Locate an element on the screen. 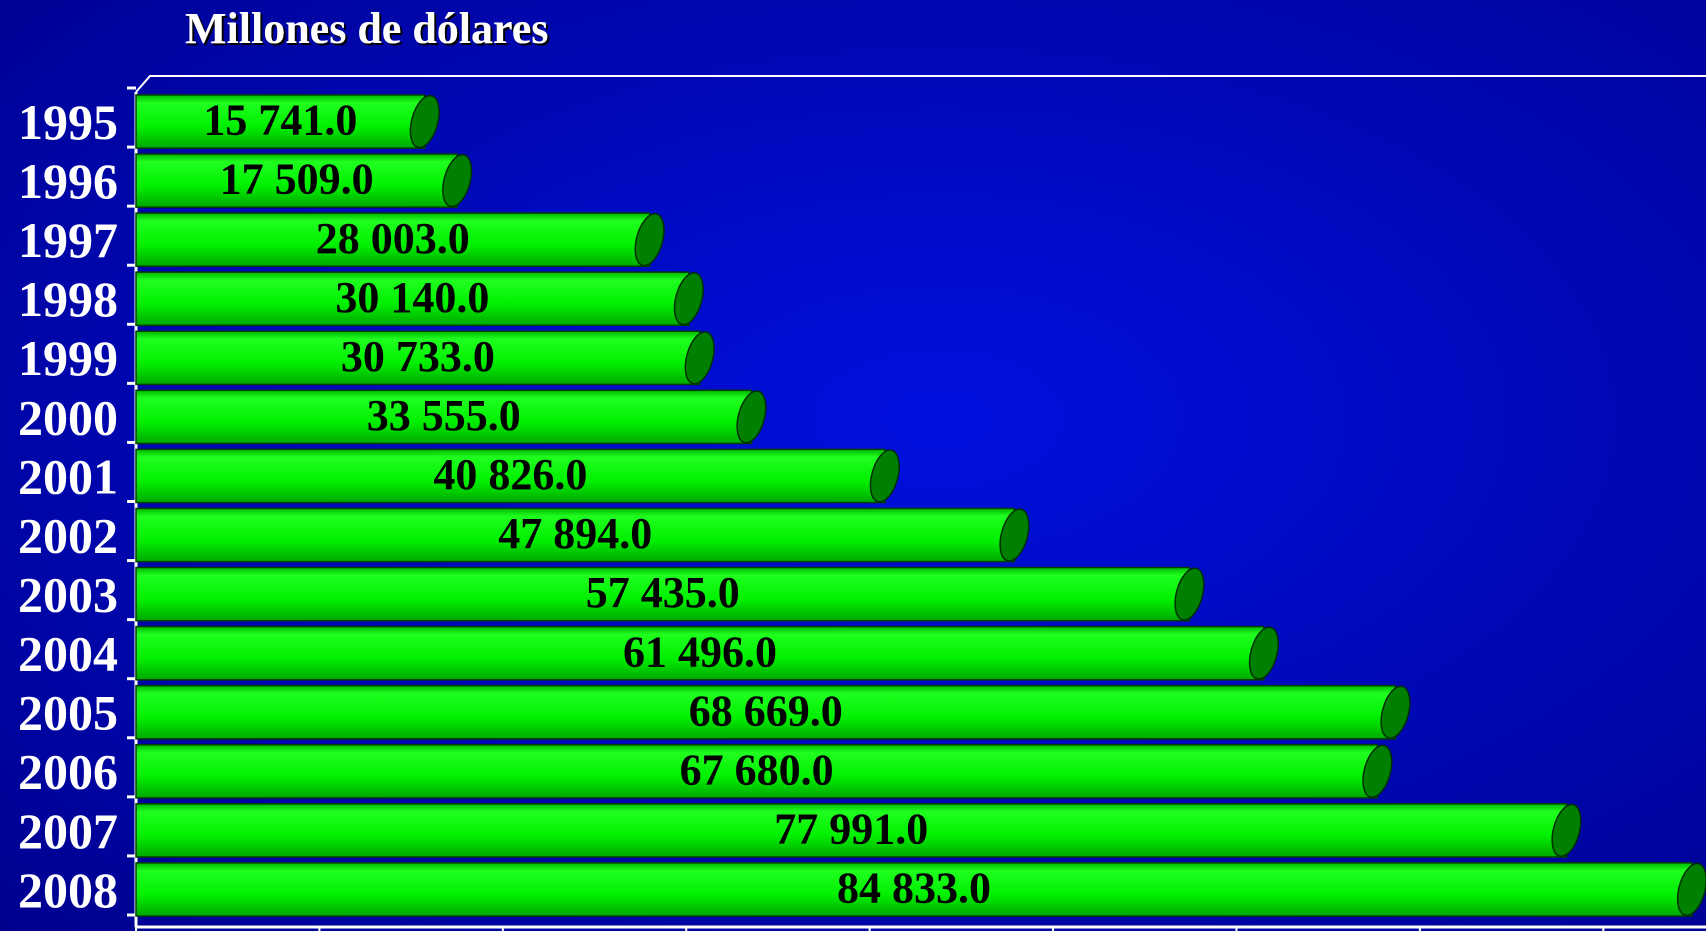  y-tick-label: 2005 is located at coordinates (68, 713).